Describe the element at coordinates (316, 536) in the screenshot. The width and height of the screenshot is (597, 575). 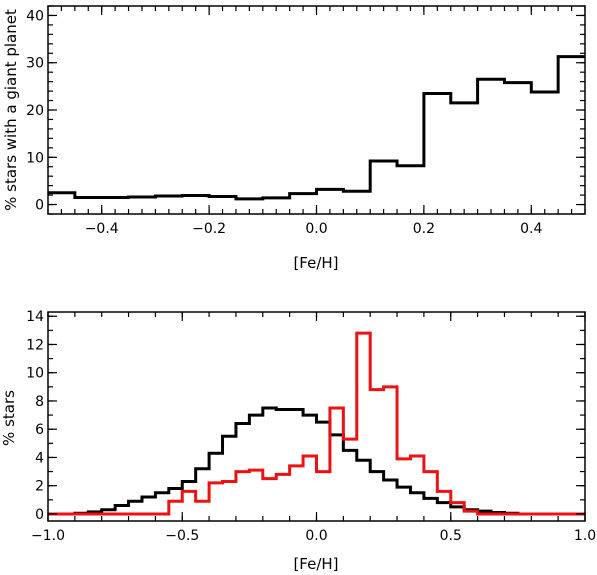
I see `bottom-x-tick-label: 0.0` at that location.